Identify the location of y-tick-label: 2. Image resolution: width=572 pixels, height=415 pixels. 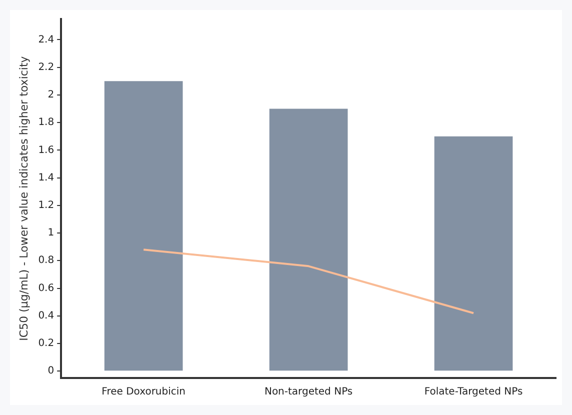
(51, 95).